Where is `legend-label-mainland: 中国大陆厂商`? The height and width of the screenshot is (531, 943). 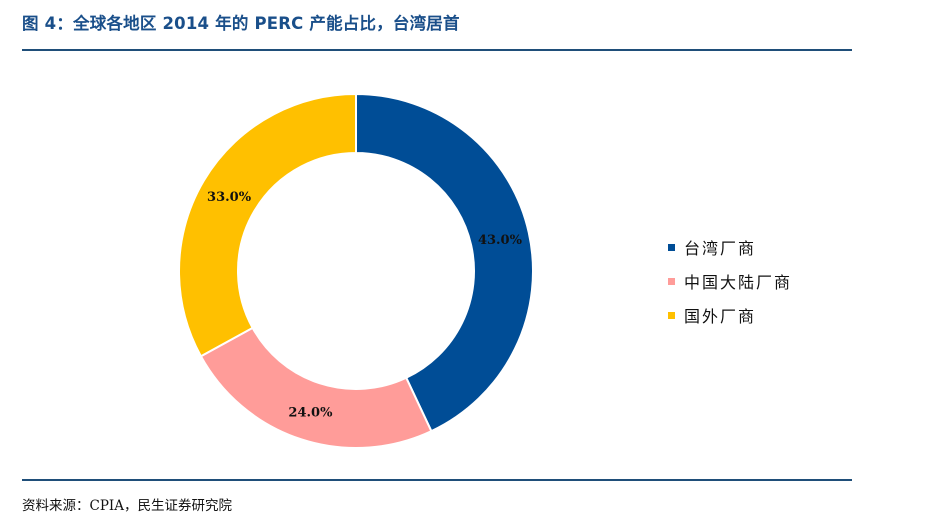
legend-label-mainland: 中国大陆厂商 is located at coordinates (738, 282).